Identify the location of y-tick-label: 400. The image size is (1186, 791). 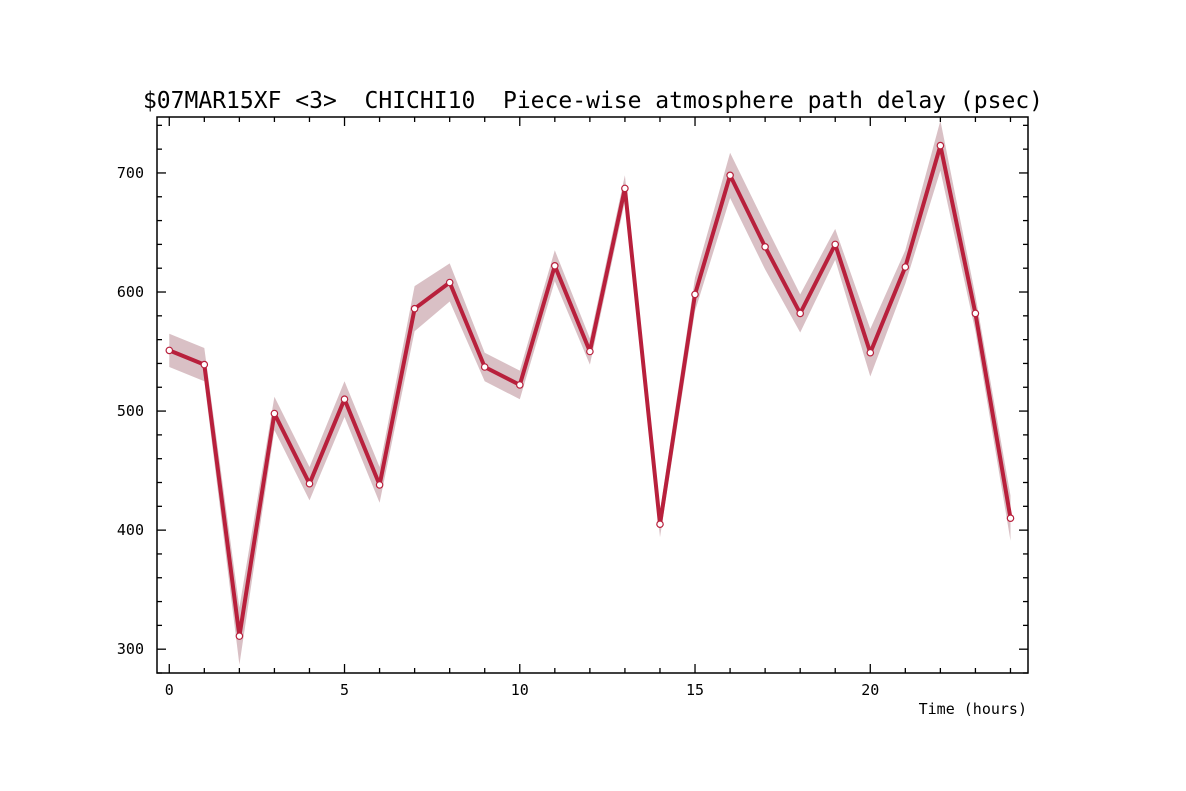
(130, 530).